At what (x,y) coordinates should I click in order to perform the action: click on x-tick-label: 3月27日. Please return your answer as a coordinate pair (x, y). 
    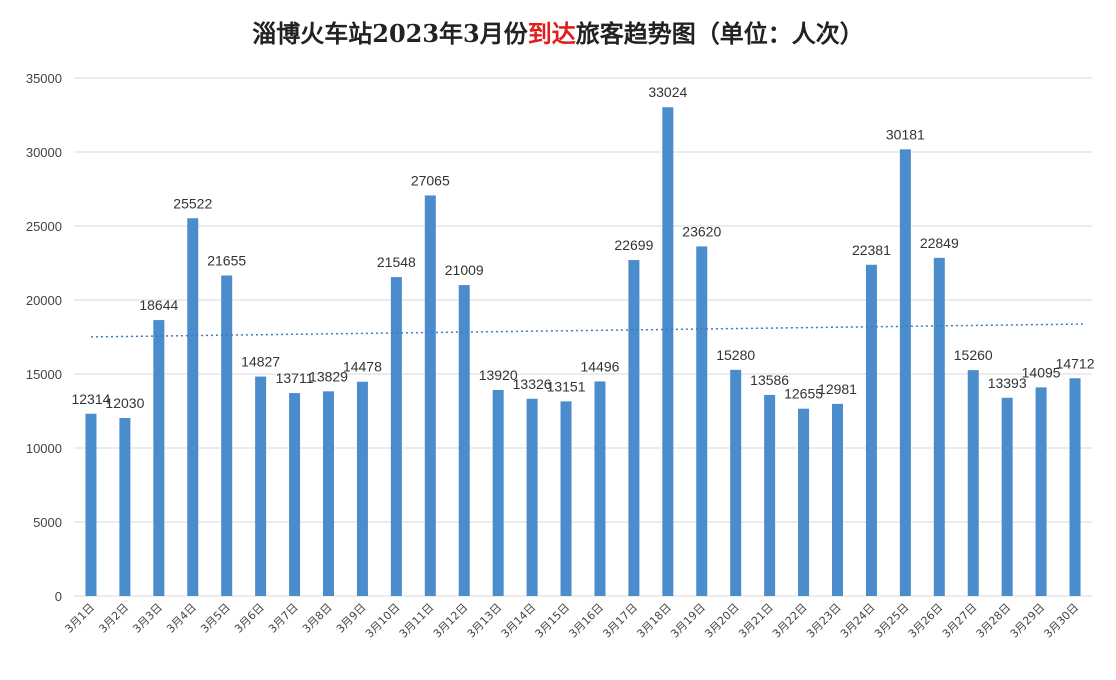
    Looking at the image, I should click on (960, 621).